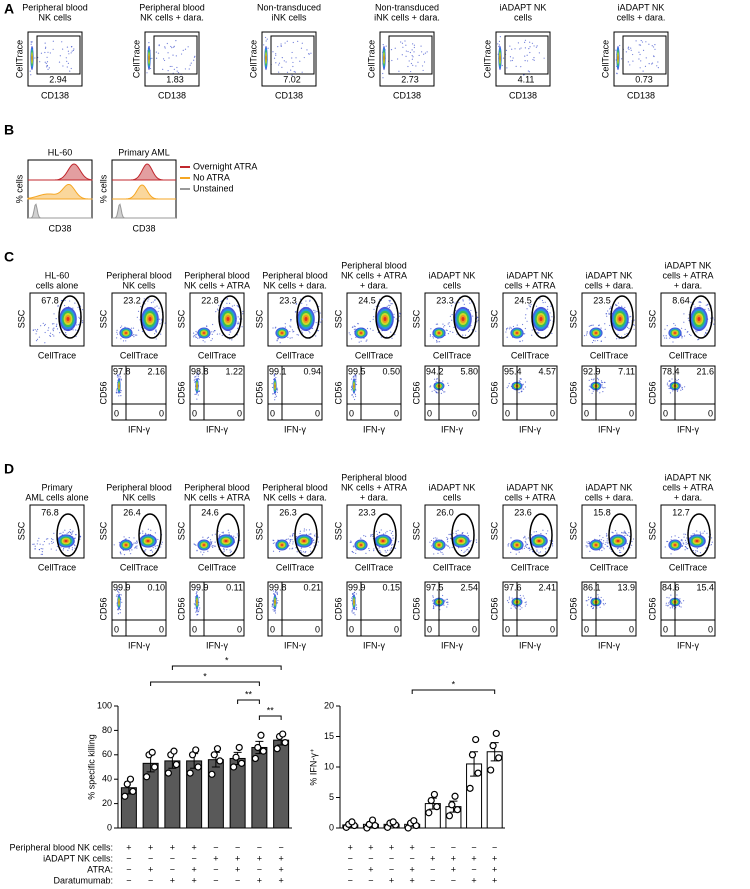 This screenshot has width=750, height=889. What do you see at coordinates (351, 413) in the screenshot?
I see `quadrant-value: 0` at bounding box center [351, 413].